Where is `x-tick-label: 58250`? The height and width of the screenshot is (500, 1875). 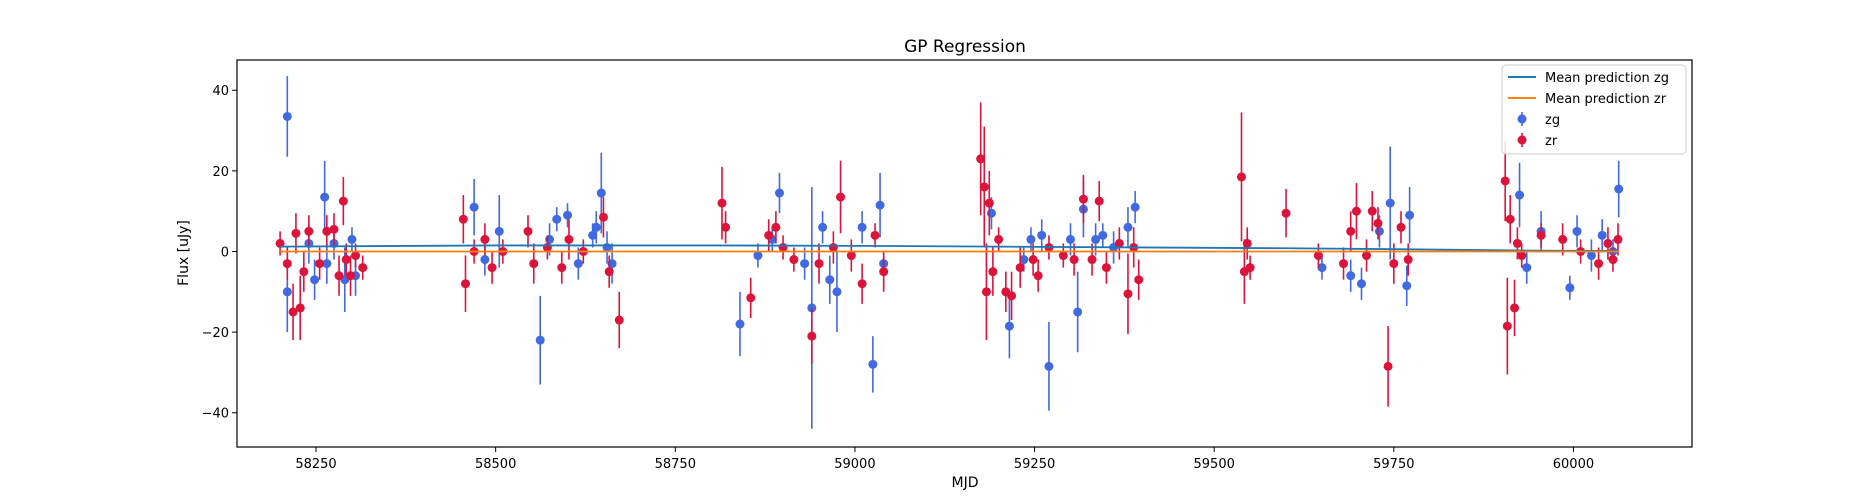 x-tick-label: 58250 is located at coordinates (315, 464).